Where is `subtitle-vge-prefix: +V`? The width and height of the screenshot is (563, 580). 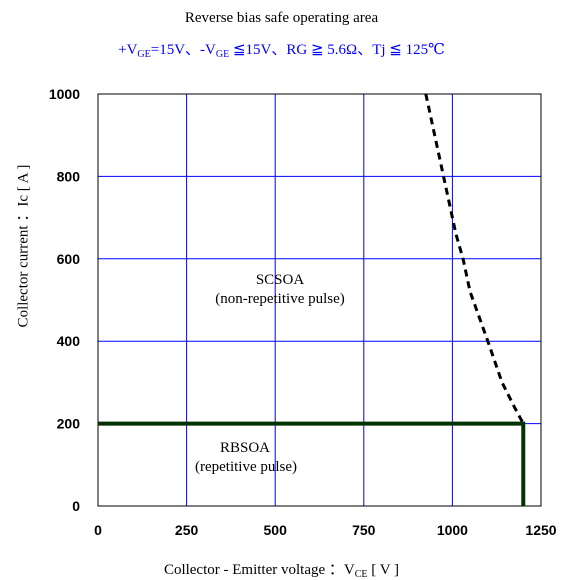
subtitle-vge-prefix: +V is located at coordinates (128, 50).